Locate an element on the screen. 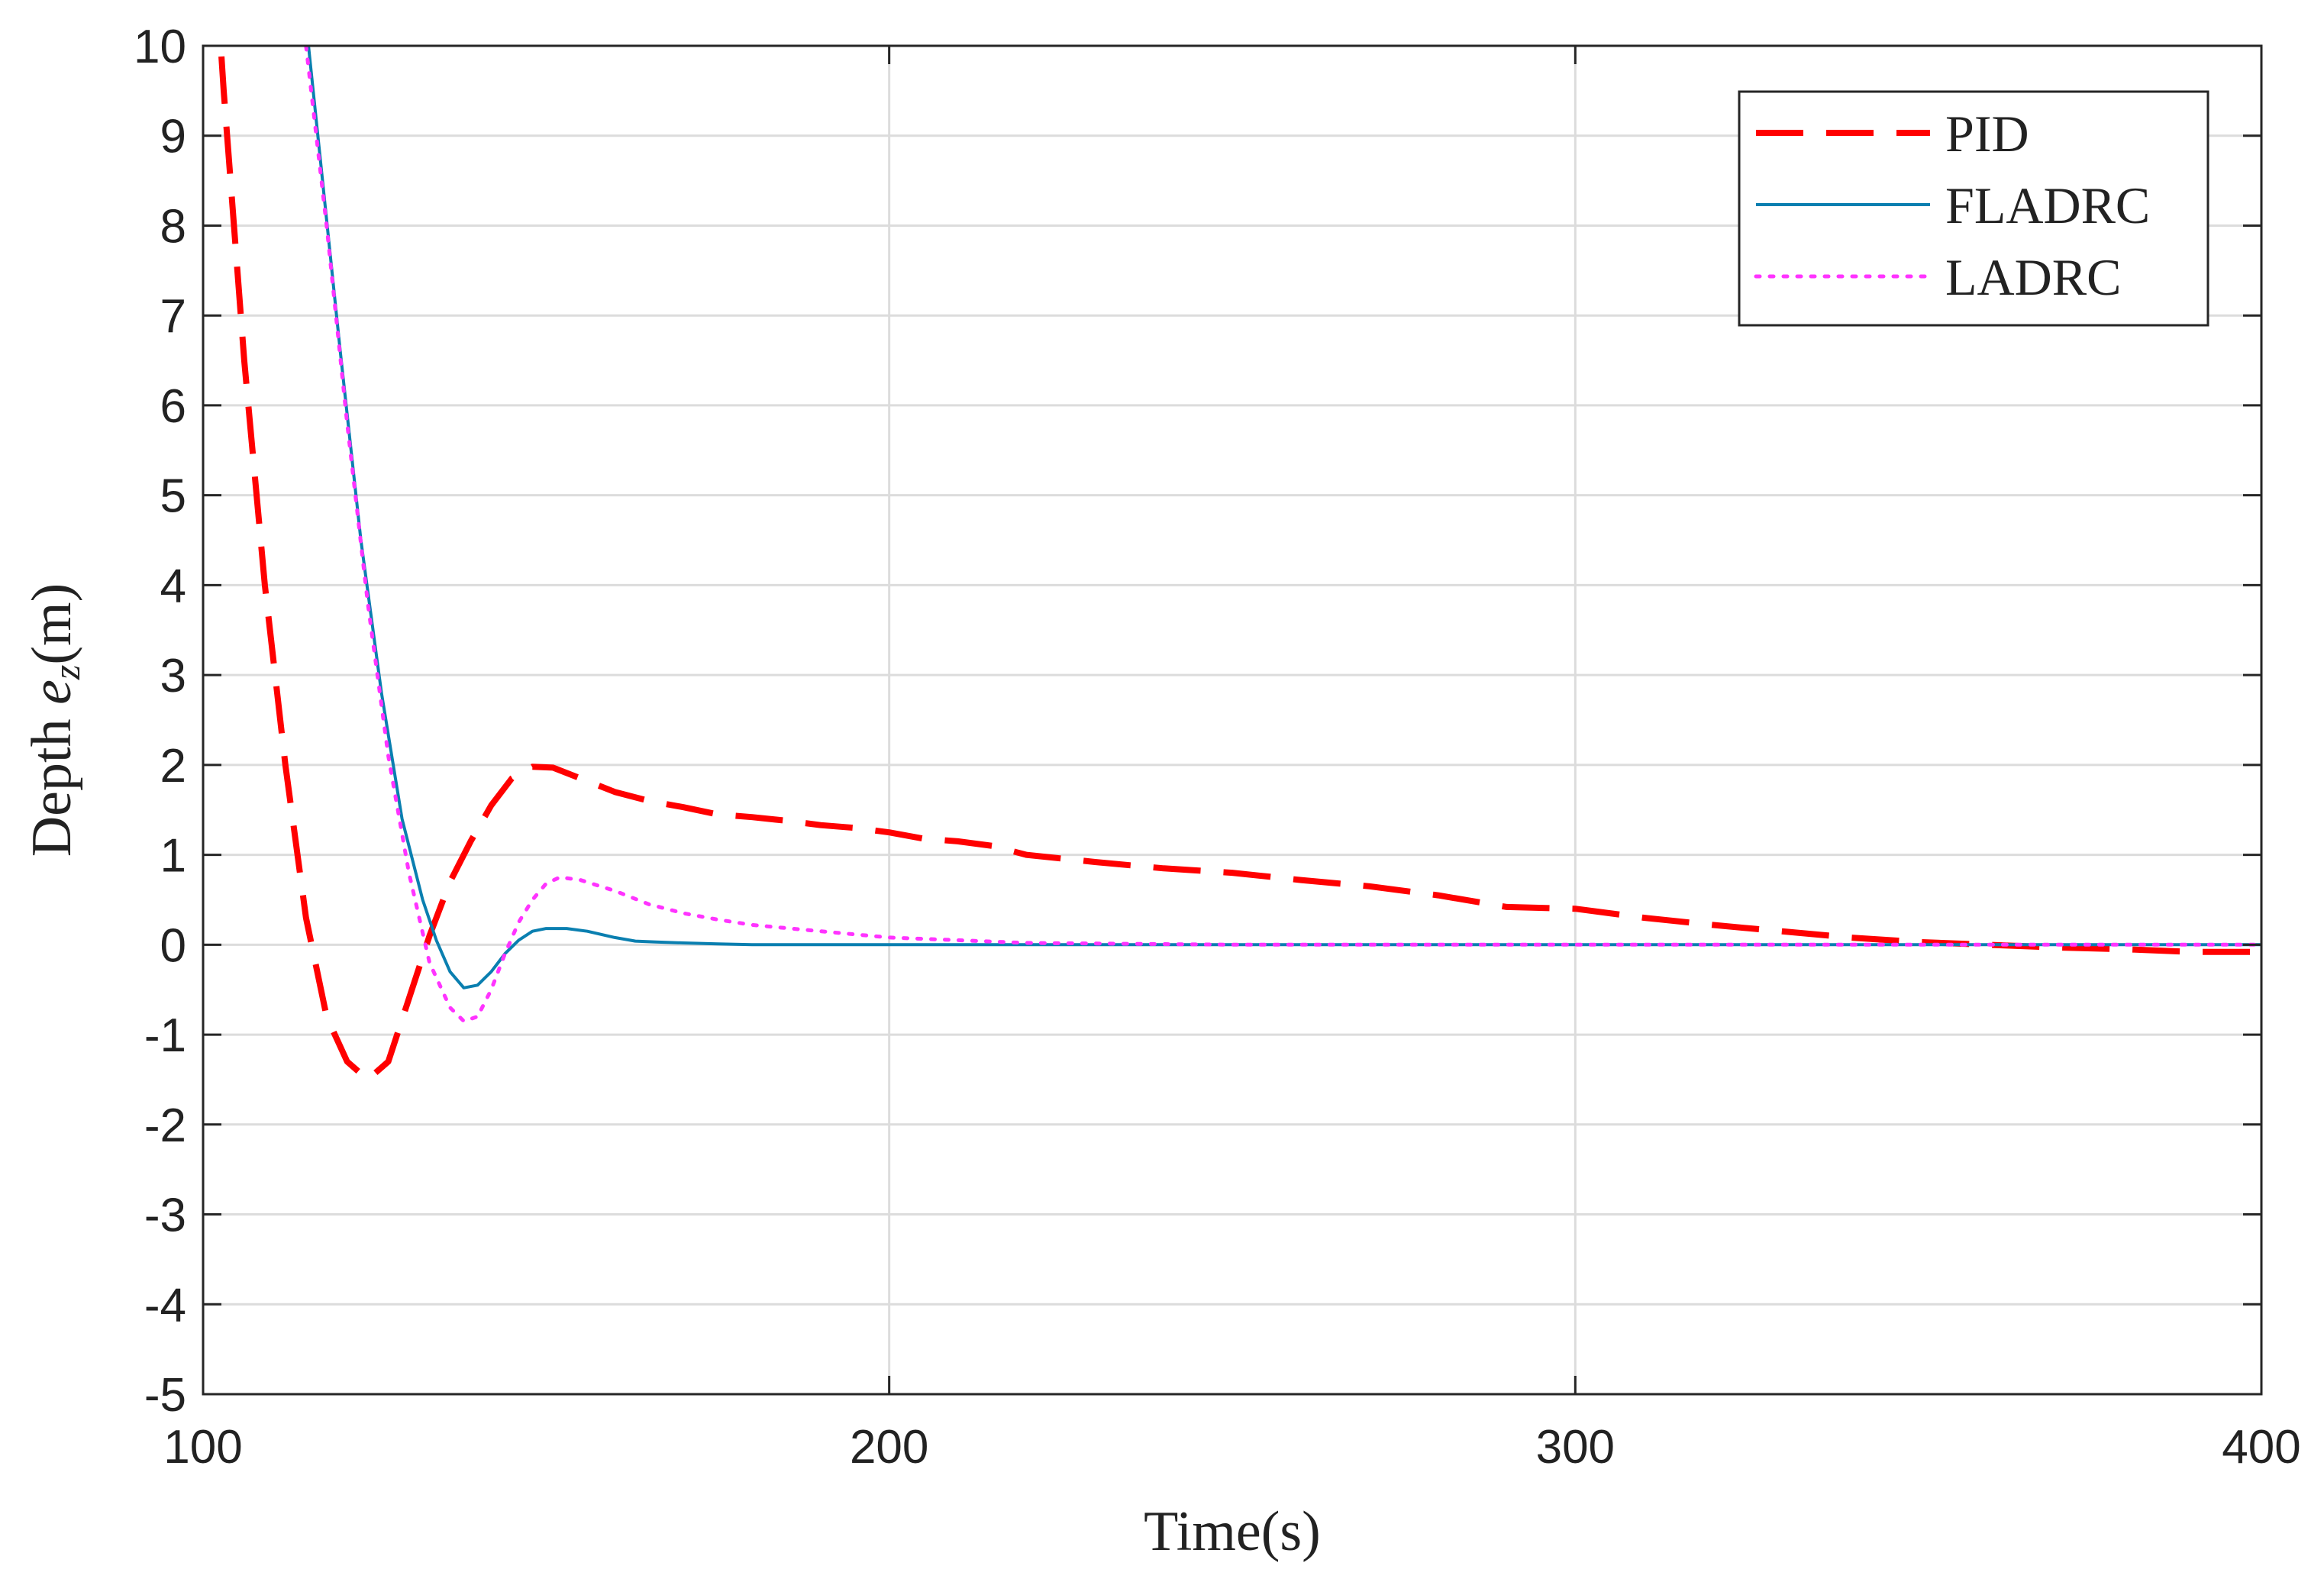 The image size is (2324, 1582). y-tick-label: 0 is located at coordinates (173, 945).